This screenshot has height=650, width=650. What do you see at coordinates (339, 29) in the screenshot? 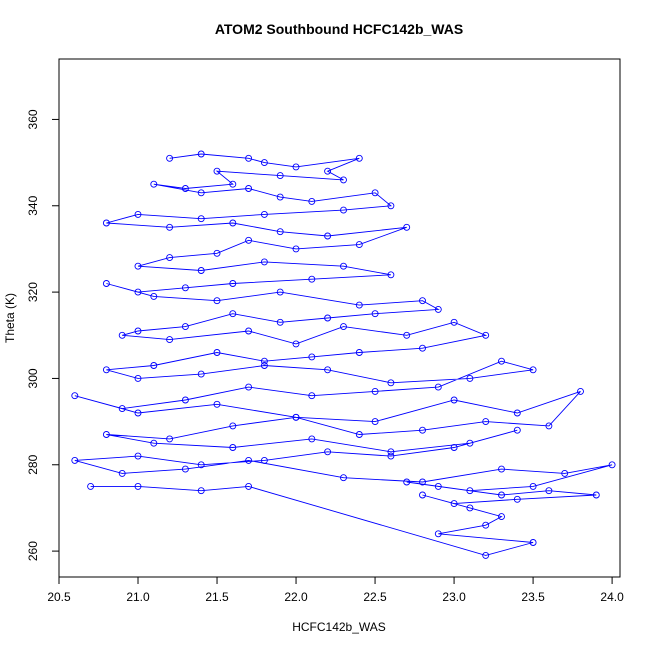
I see `chart-title: ATOM2 Southbound HCFC142b_WAS` at bounding box center [339, 29].